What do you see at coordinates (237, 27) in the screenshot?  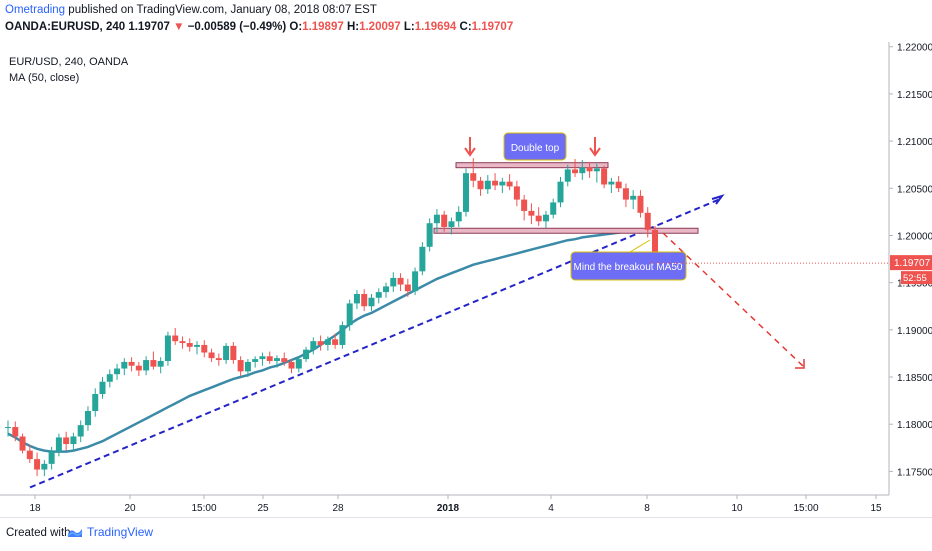 I see `price-change: −0.00589 (−0.49%)` at bounding box center [237, 27].